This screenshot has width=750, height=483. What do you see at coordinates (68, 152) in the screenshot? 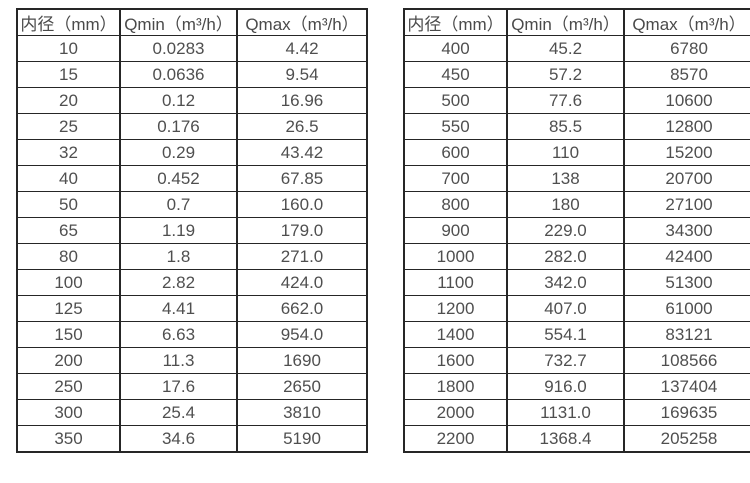
I see `cell-diameter: 32` at bounding box center [68, 152].